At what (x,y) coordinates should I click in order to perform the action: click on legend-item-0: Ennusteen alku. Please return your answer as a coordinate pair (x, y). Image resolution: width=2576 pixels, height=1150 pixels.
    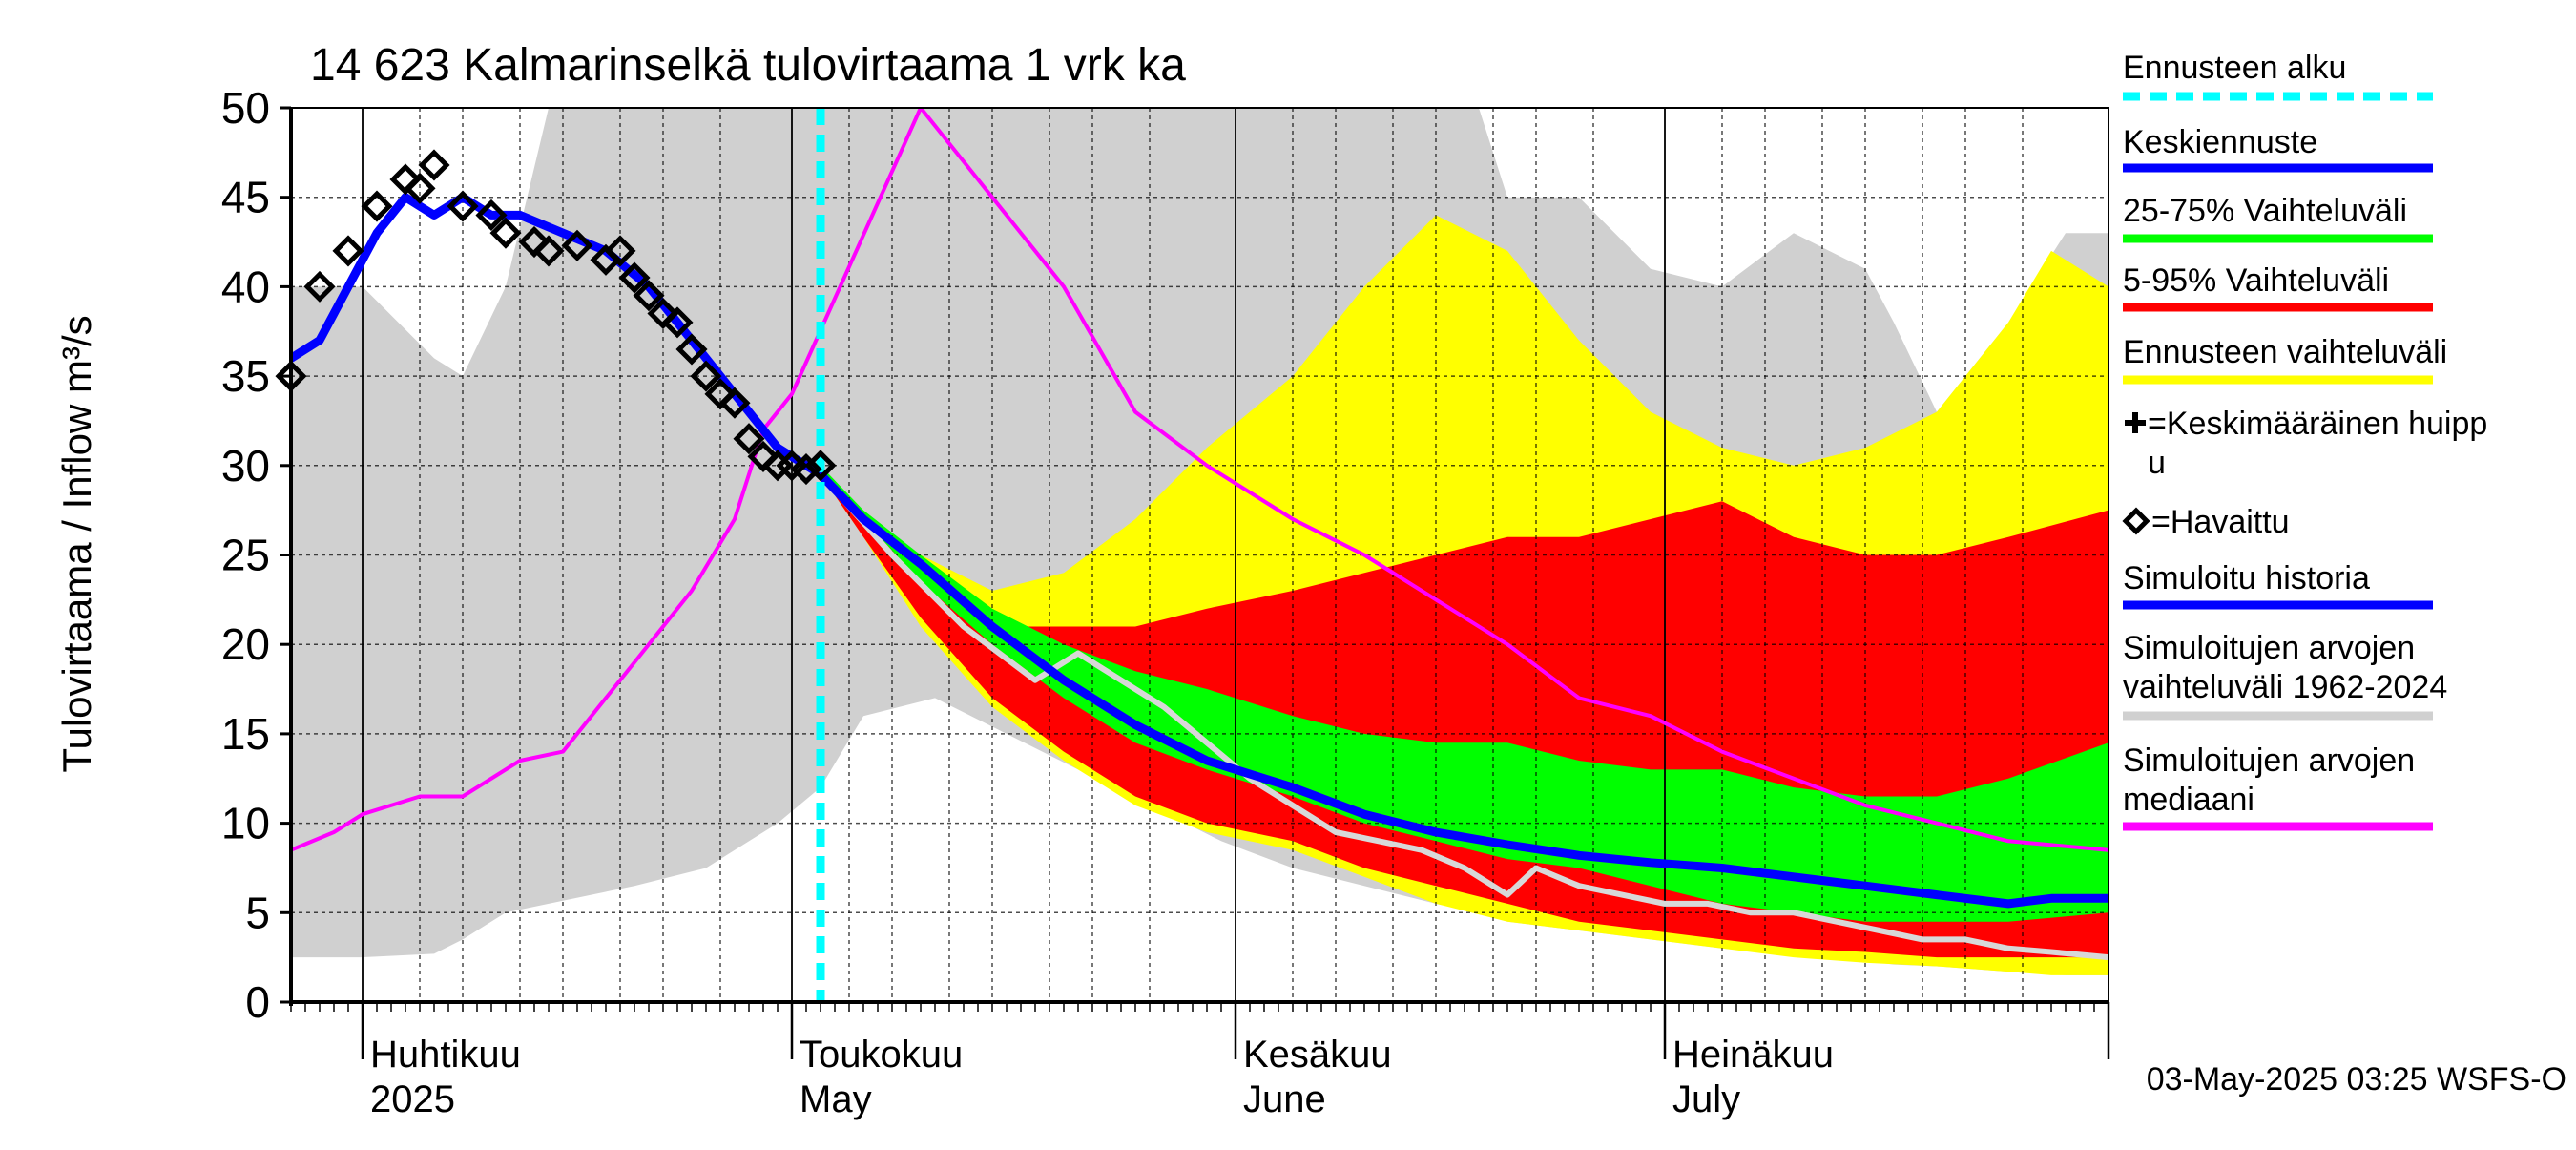
    Looking at the image, I should click on (2278, 75).